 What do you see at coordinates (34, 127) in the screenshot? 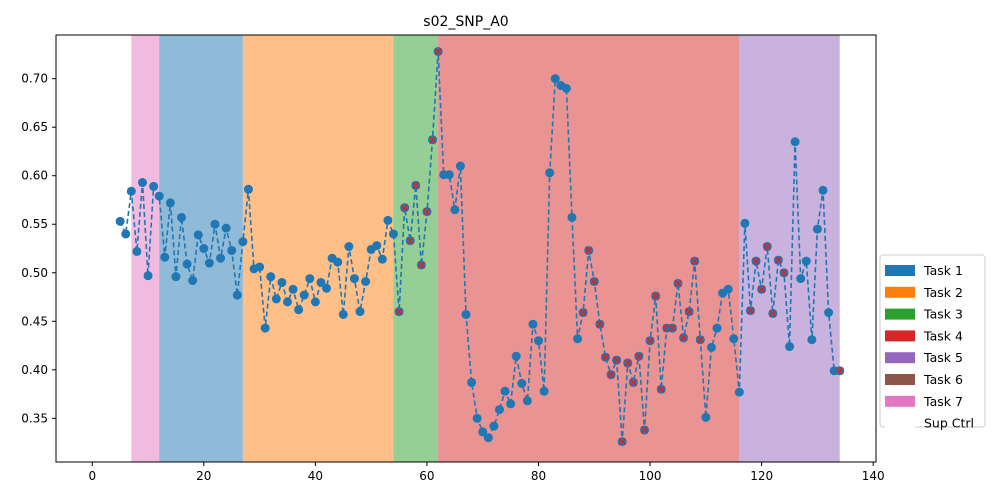
I see `y-tick-label: 0.65` at bounding box center [34, 127].